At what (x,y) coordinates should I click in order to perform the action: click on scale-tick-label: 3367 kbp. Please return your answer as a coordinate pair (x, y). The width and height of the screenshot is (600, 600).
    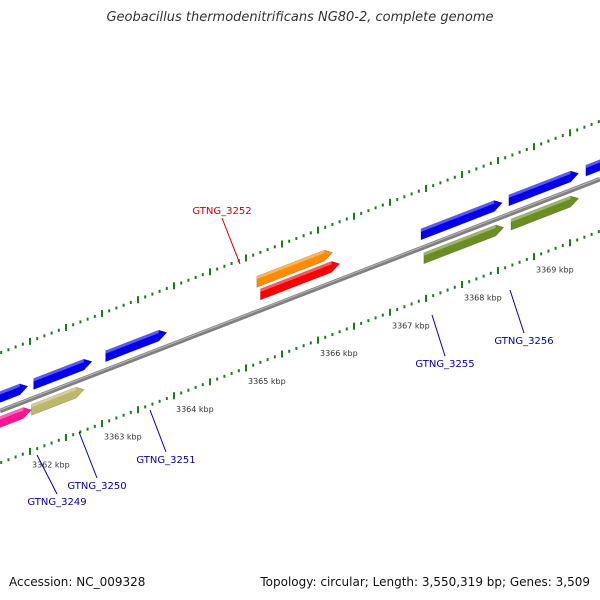
    Looking at the image, I should click on (411, 325).